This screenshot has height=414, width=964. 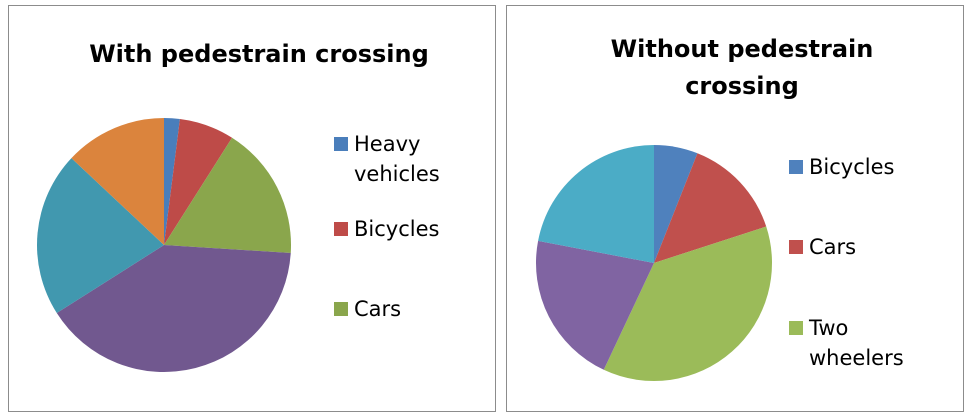 I want to click on legend-item: Two wheelers, so click(x=854, y=343).